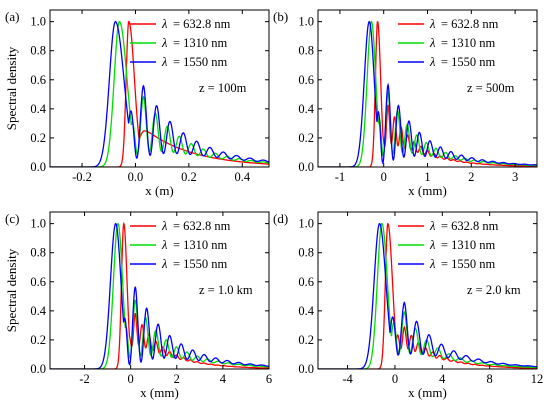  Describe the element at coordinates (490, 379) in the screenshot. I see `x-tick-label: 8` at that location.